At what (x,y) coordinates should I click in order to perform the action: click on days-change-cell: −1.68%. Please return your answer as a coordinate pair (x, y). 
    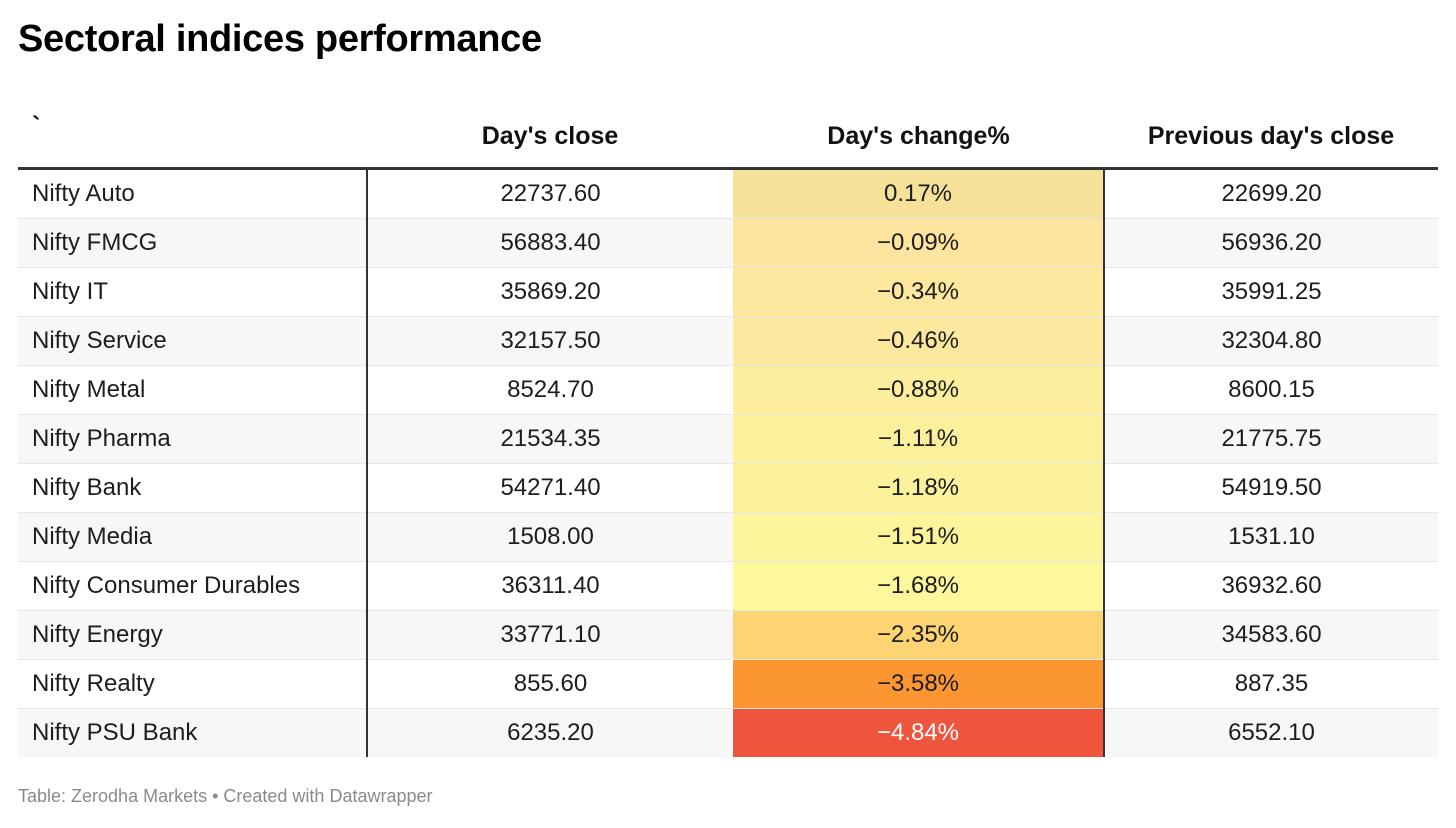
    Looking at the image, I should click on (919, 586).